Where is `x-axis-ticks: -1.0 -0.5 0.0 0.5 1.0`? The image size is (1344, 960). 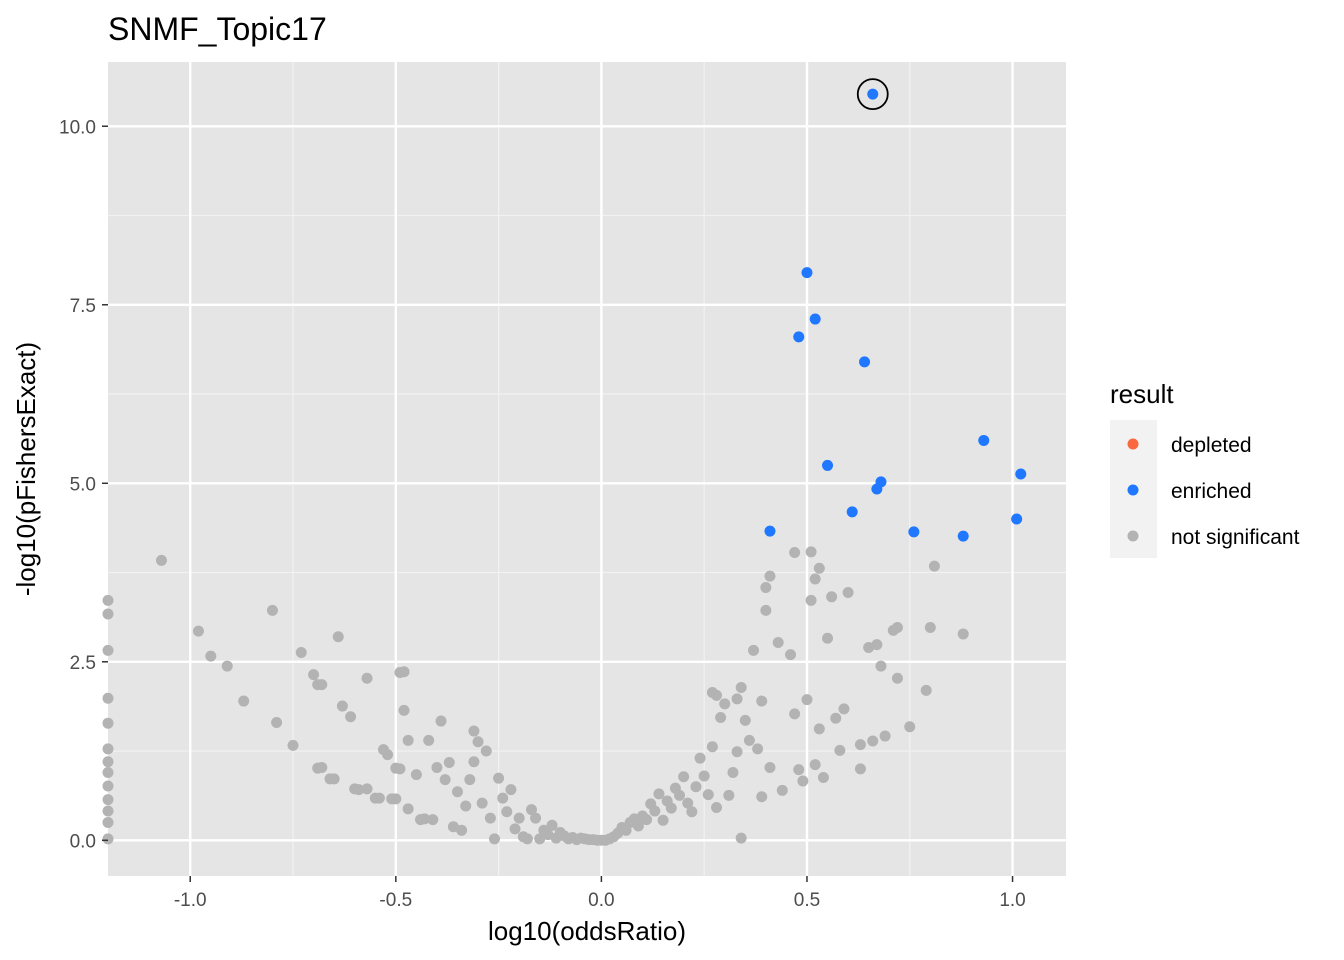 x-axis-ticks: -1.0 -0.5 0.0 0.5 1.0 is located at coordinates (600, 893).